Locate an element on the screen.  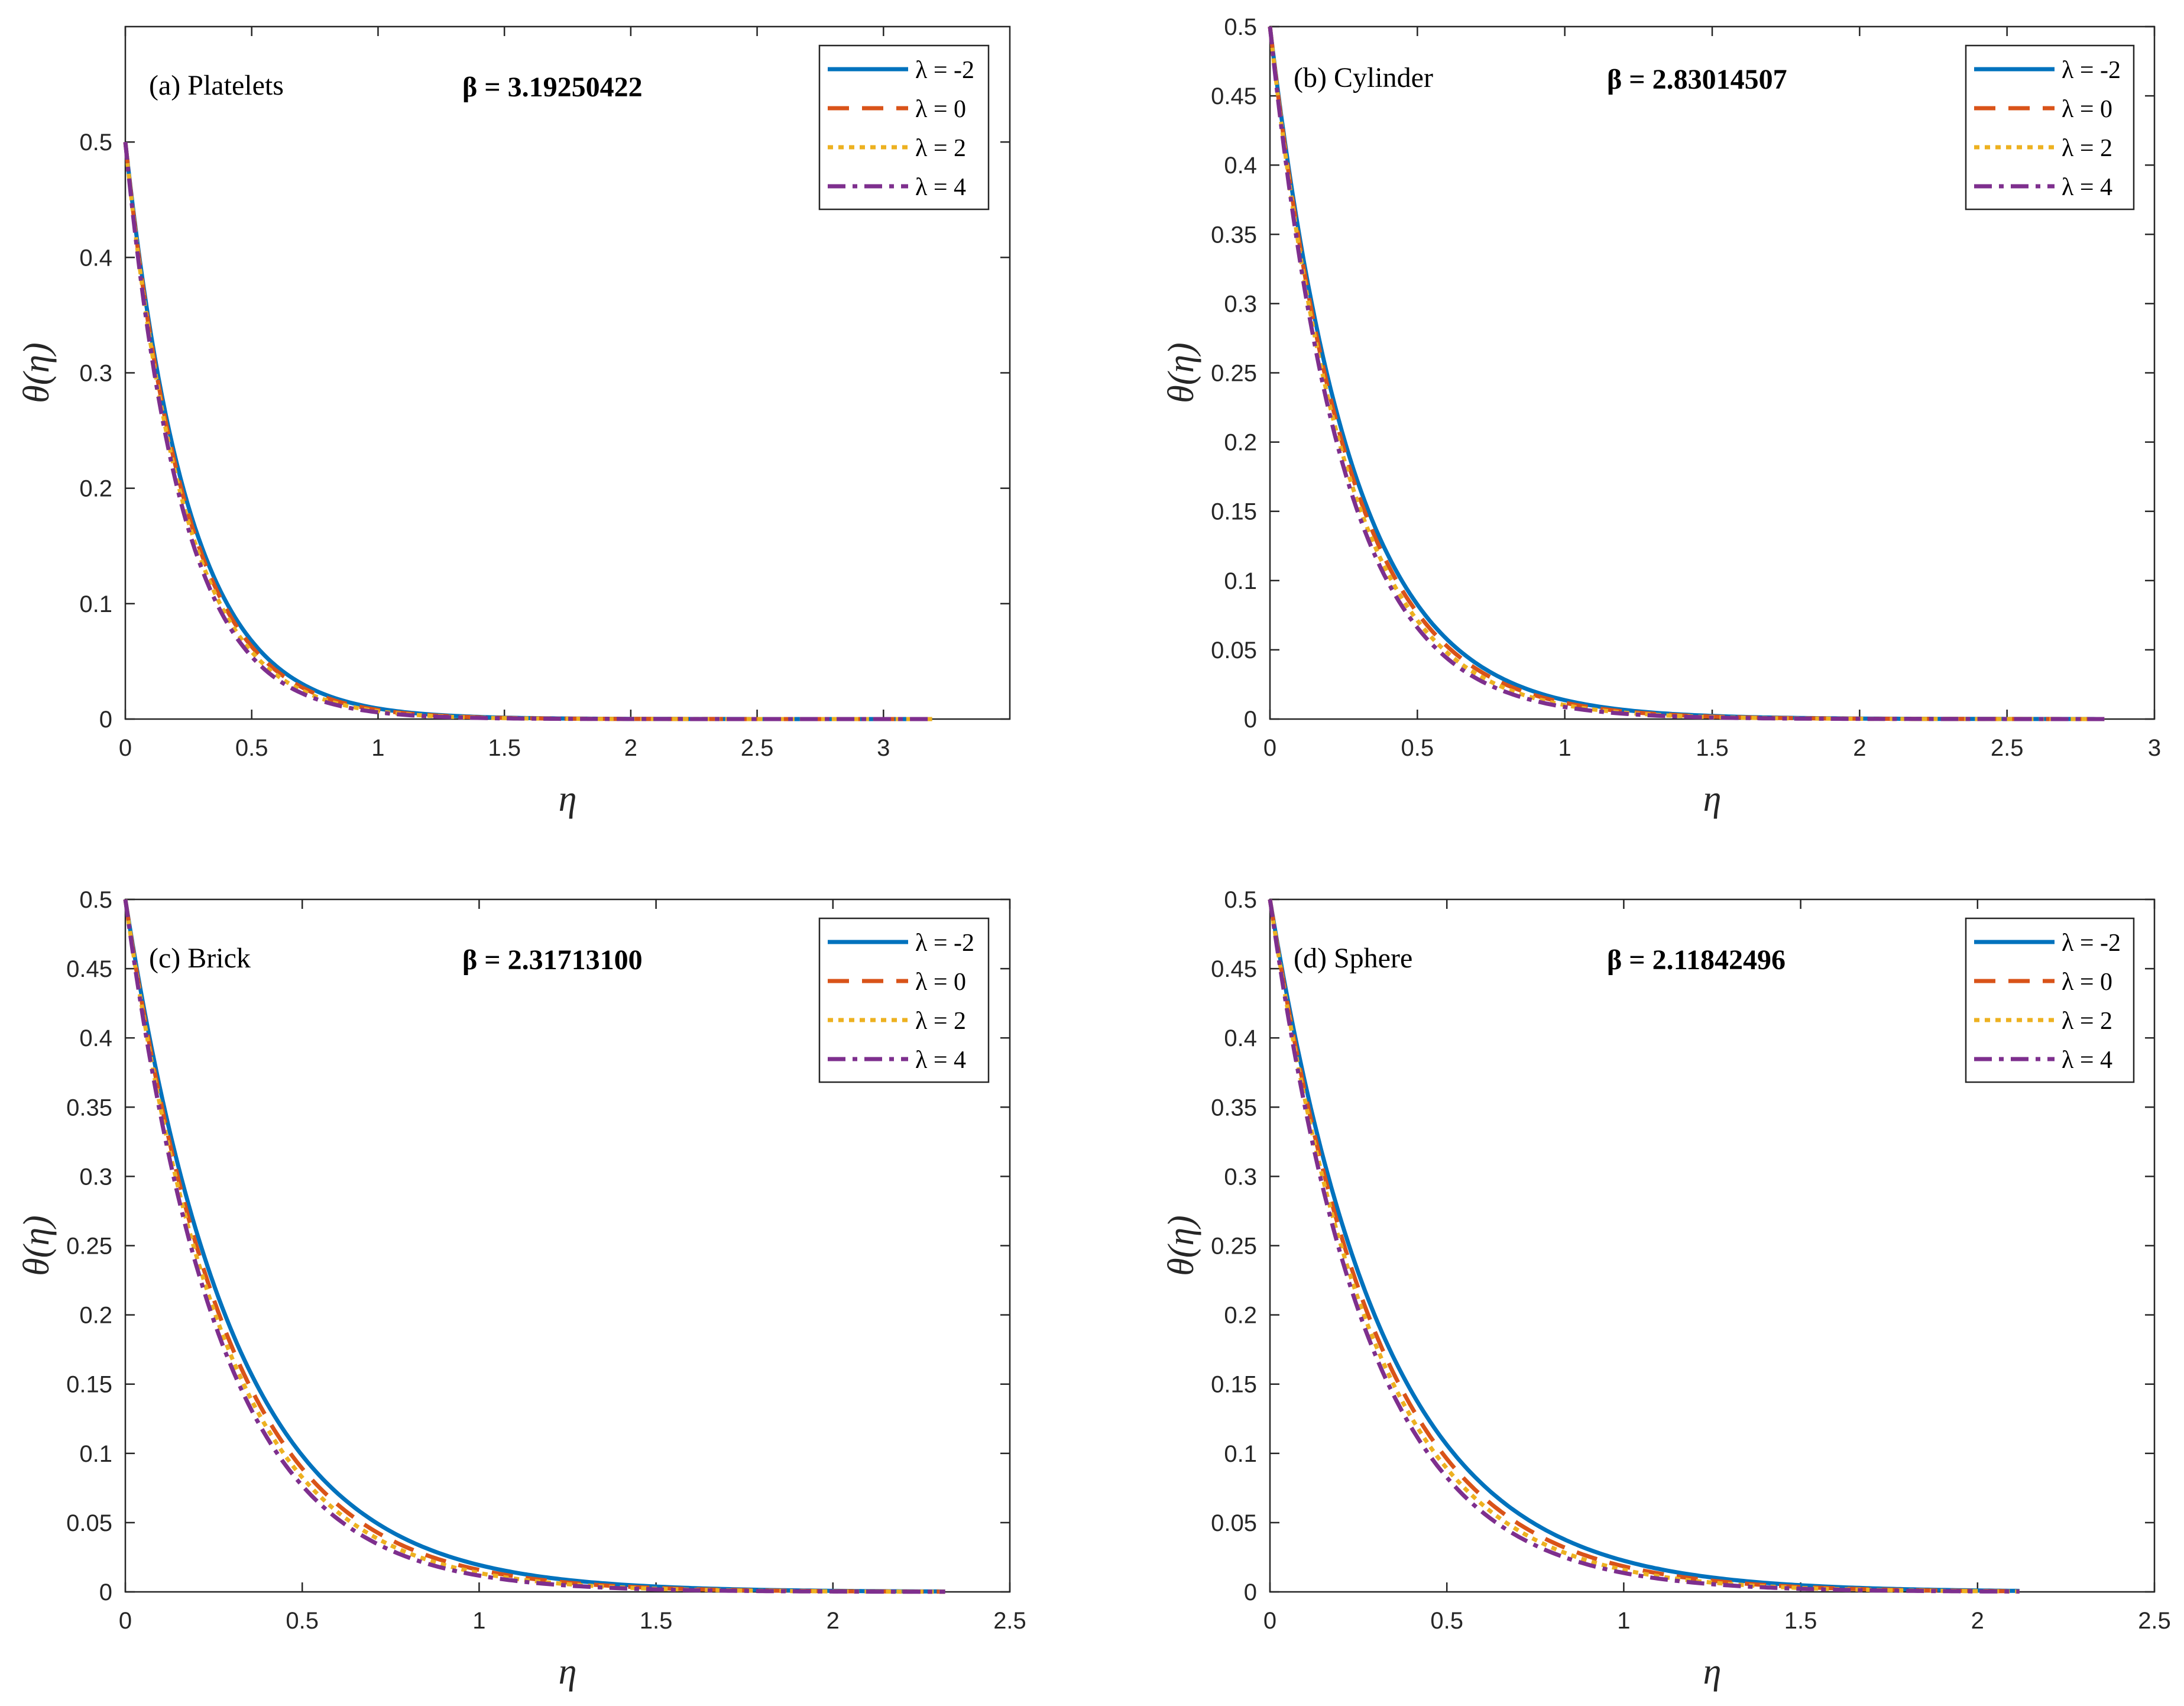
panel-label: (a) Platelets is located at coordinates (216, 85).